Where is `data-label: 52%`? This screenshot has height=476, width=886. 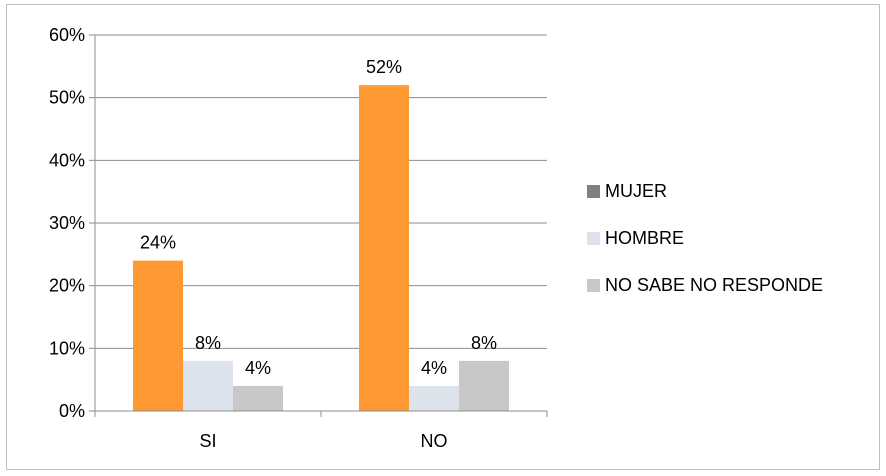
data-label: 52% is located at coordinates (384, 67).